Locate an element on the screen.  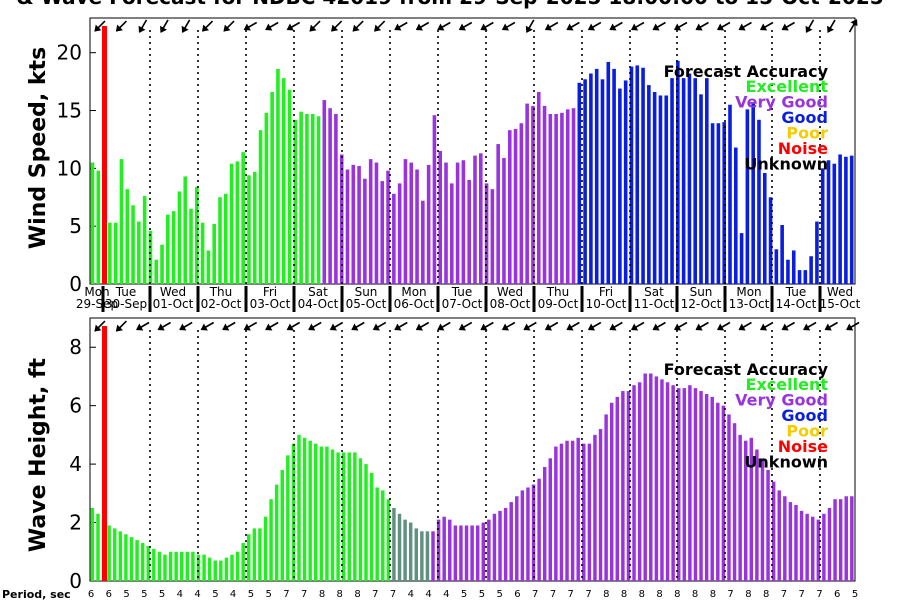
day-label: Thu is located at coordinates (221, 292).